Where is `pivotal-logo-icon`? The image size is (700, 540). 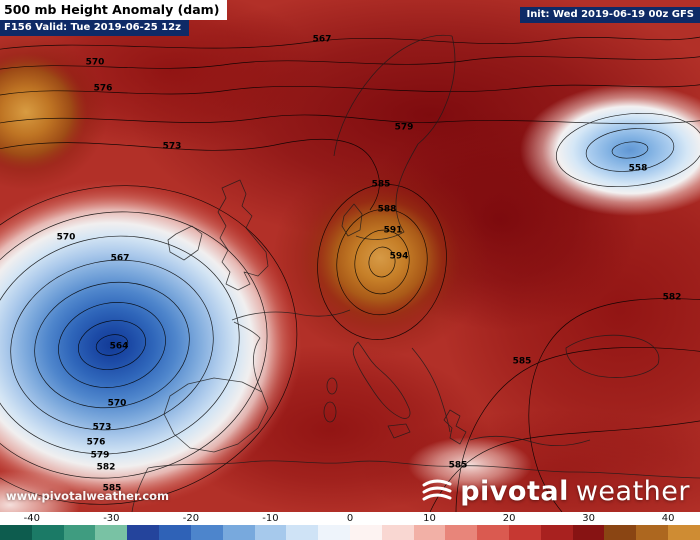
pivotal-logo-icon is located at coordinates (437, 490).